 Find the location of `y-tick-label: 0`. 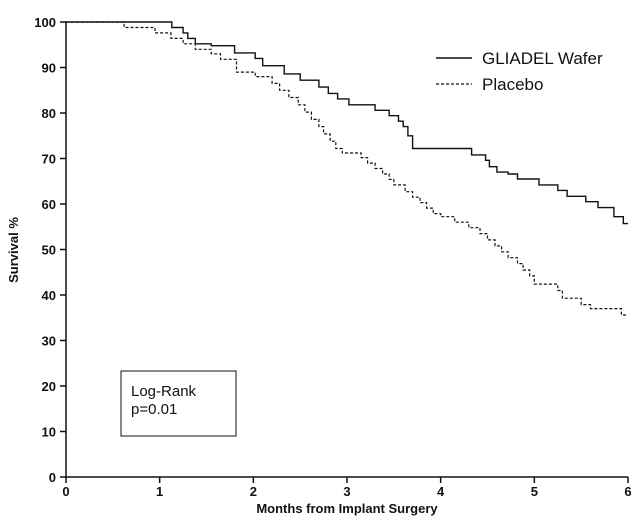

y-tick-label: 0 is located at coordinates (52, 477).